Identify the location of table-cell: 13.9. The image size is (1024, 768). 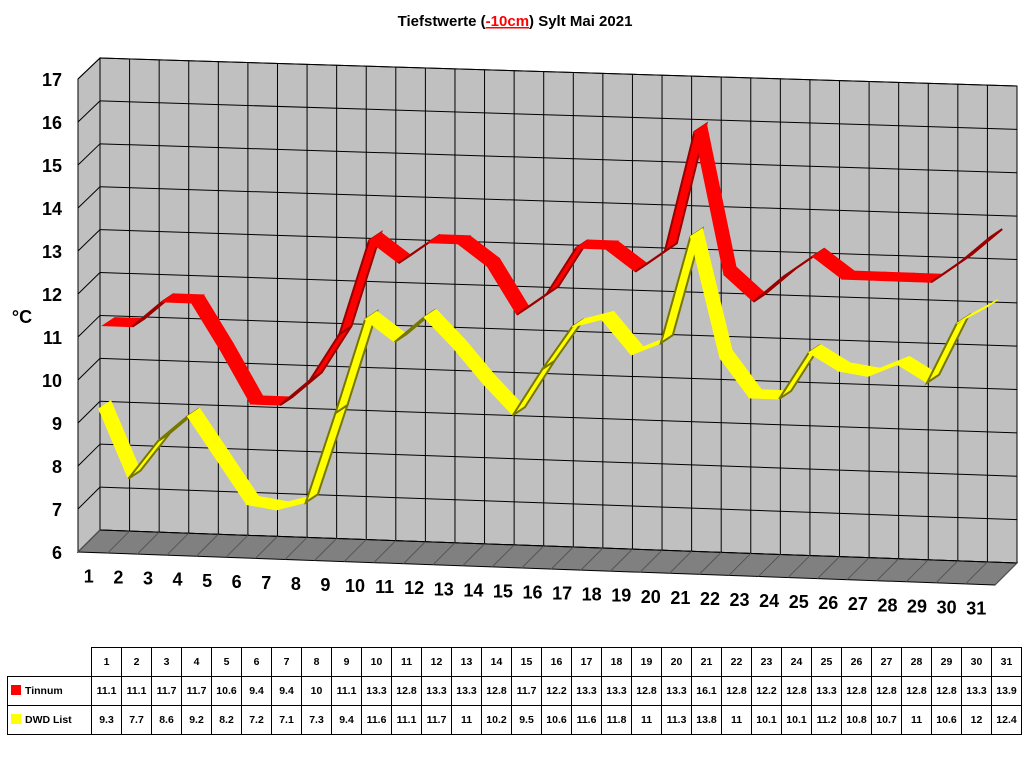
(1006, 691).